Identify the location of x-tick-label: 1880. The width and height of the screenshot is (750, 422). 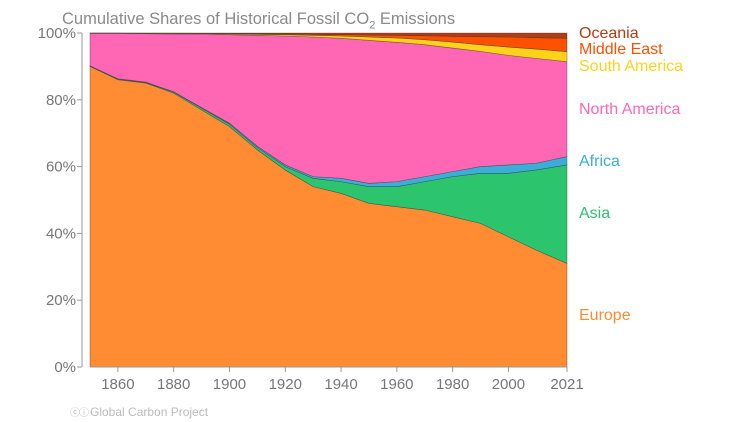
(173, 384).